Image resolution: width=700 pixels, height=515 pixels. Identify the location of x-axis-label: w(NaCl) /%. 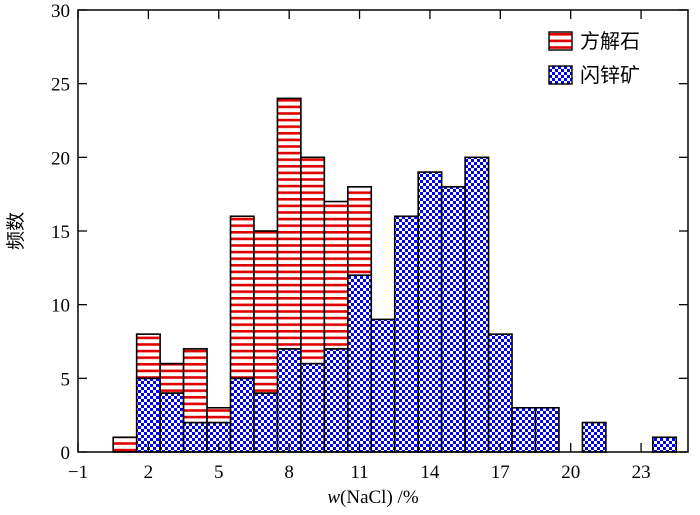
(372, 497).